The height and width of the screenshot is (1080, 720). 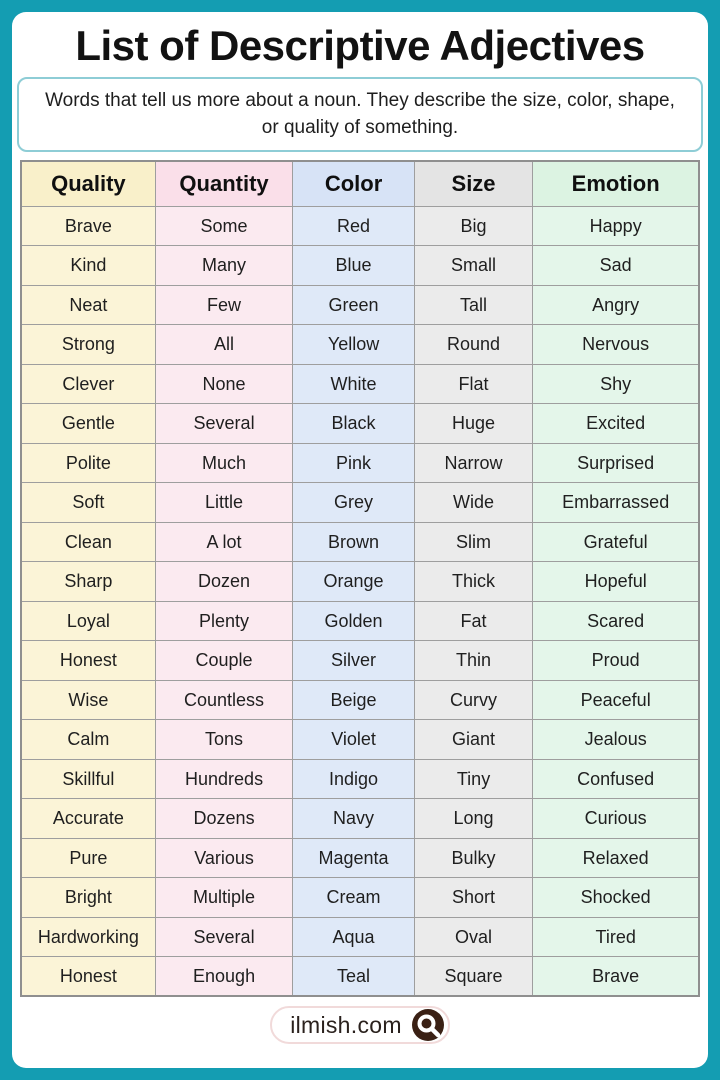 I want to click on table-row: Pure Various Magenta Bulky Relaxed, so click(x=360, y=858).